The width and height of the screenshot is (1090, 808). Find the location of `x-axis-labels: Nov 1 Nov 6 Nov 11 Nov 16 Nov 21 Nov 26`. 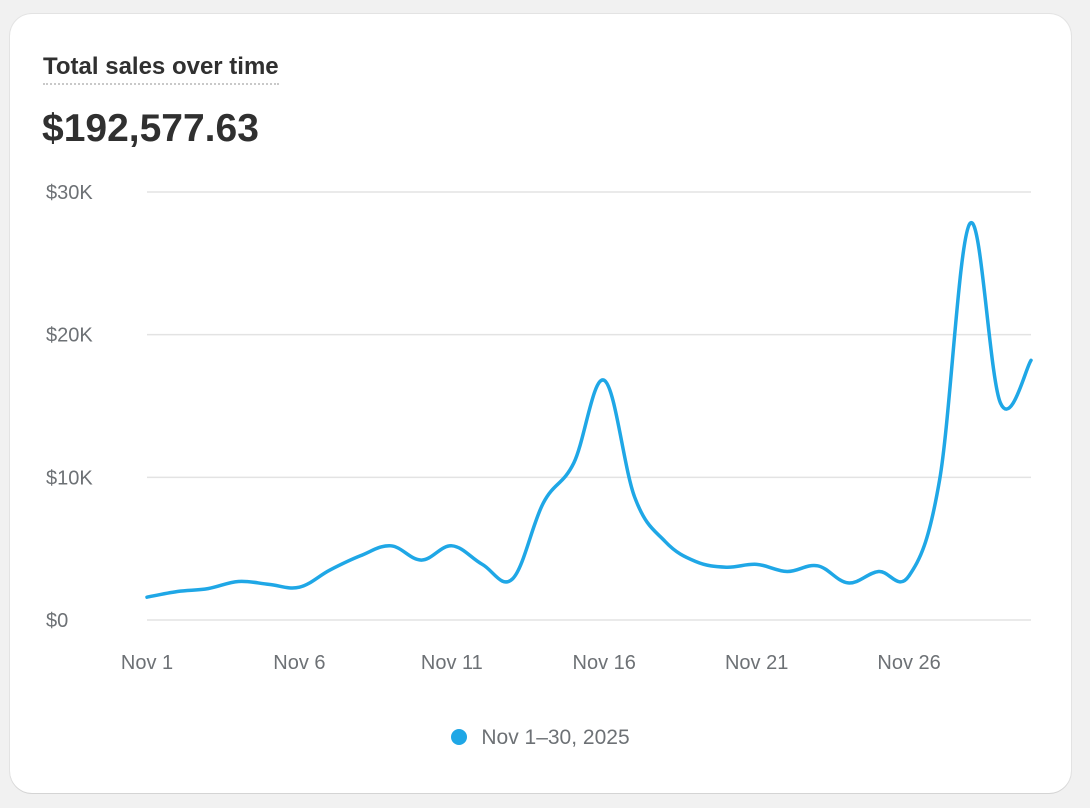

x-axis-labels: Nov 1 Nov 6 Nov 11 Nov 16 Nov 21 Nov 26 is located at coordinates (531, 663).